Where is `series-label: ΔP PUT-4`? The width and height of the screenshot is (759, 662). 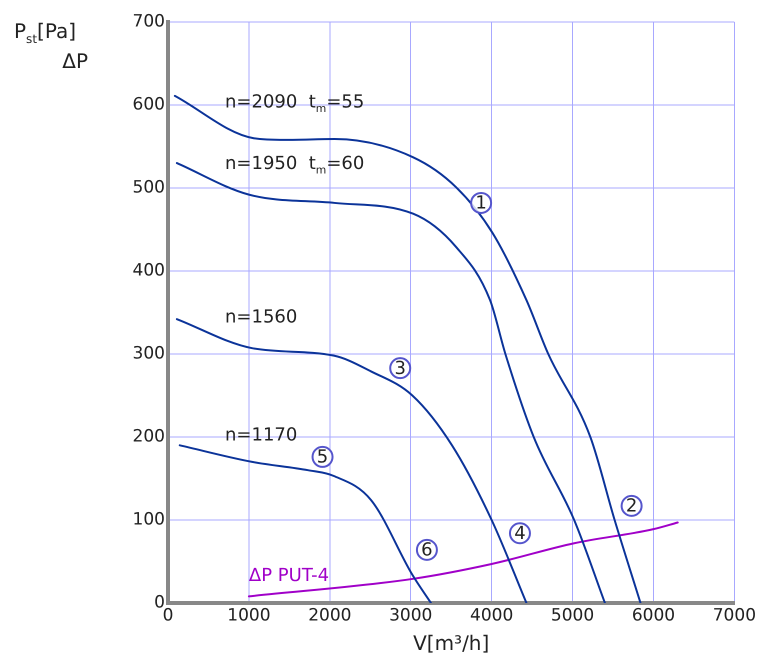 series-label: ΔP PUT-4 is located at coordinates (289, 575).